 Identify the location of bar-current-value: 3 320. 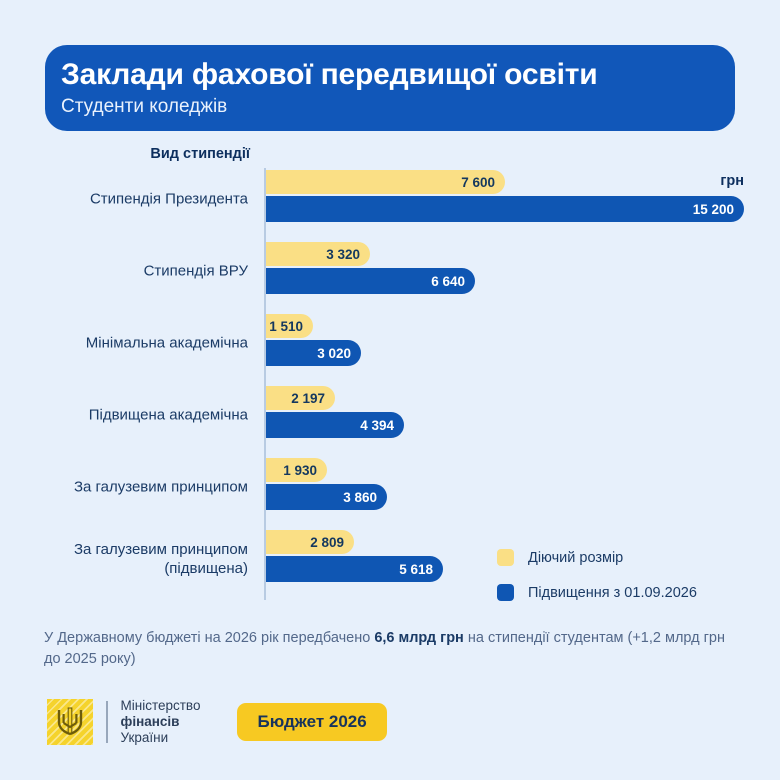
(318, 254).